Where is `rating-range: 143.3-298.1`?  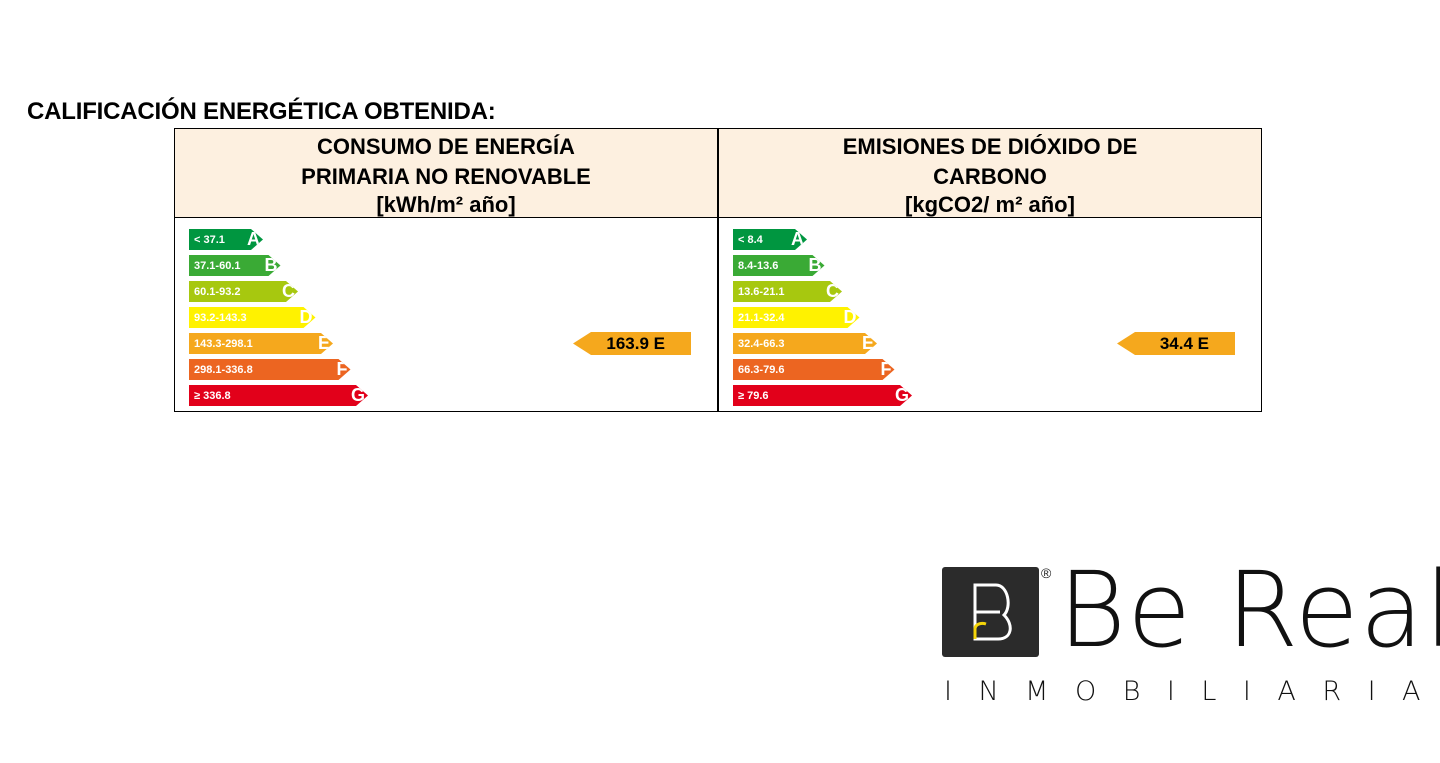
rating-range: 143.3-298.1 is located at coordinates (223, 343).